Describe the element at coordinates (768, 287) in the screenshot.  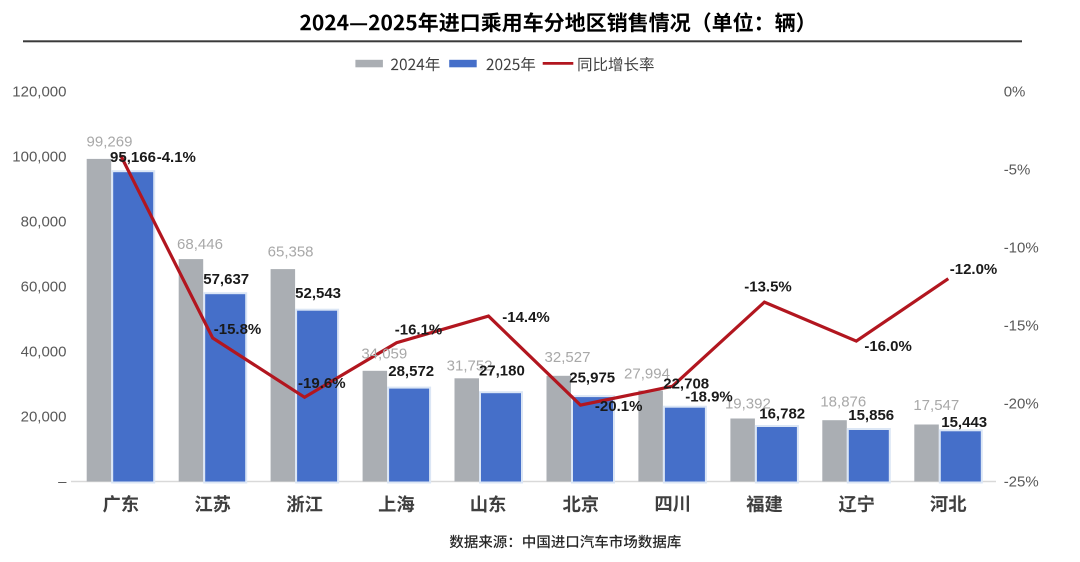
I see `svg-text: -13.5%` at that location.